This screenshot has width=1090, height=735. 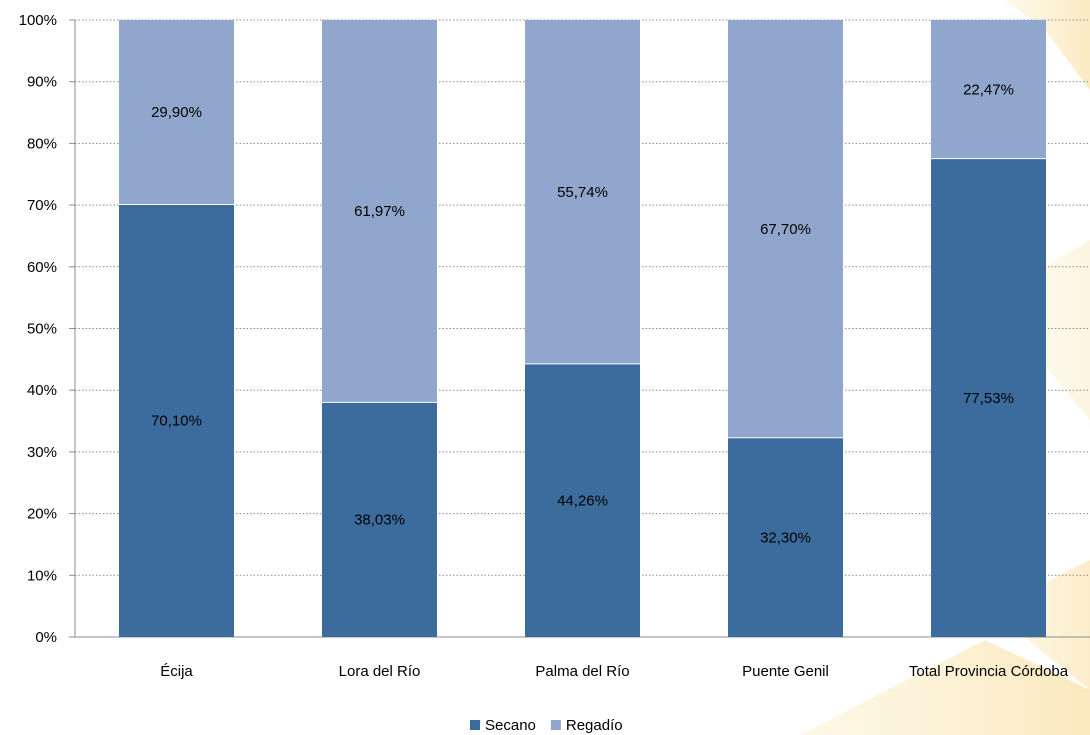 I want to click on data-label: 55,74%, so click(x=582, y=192).